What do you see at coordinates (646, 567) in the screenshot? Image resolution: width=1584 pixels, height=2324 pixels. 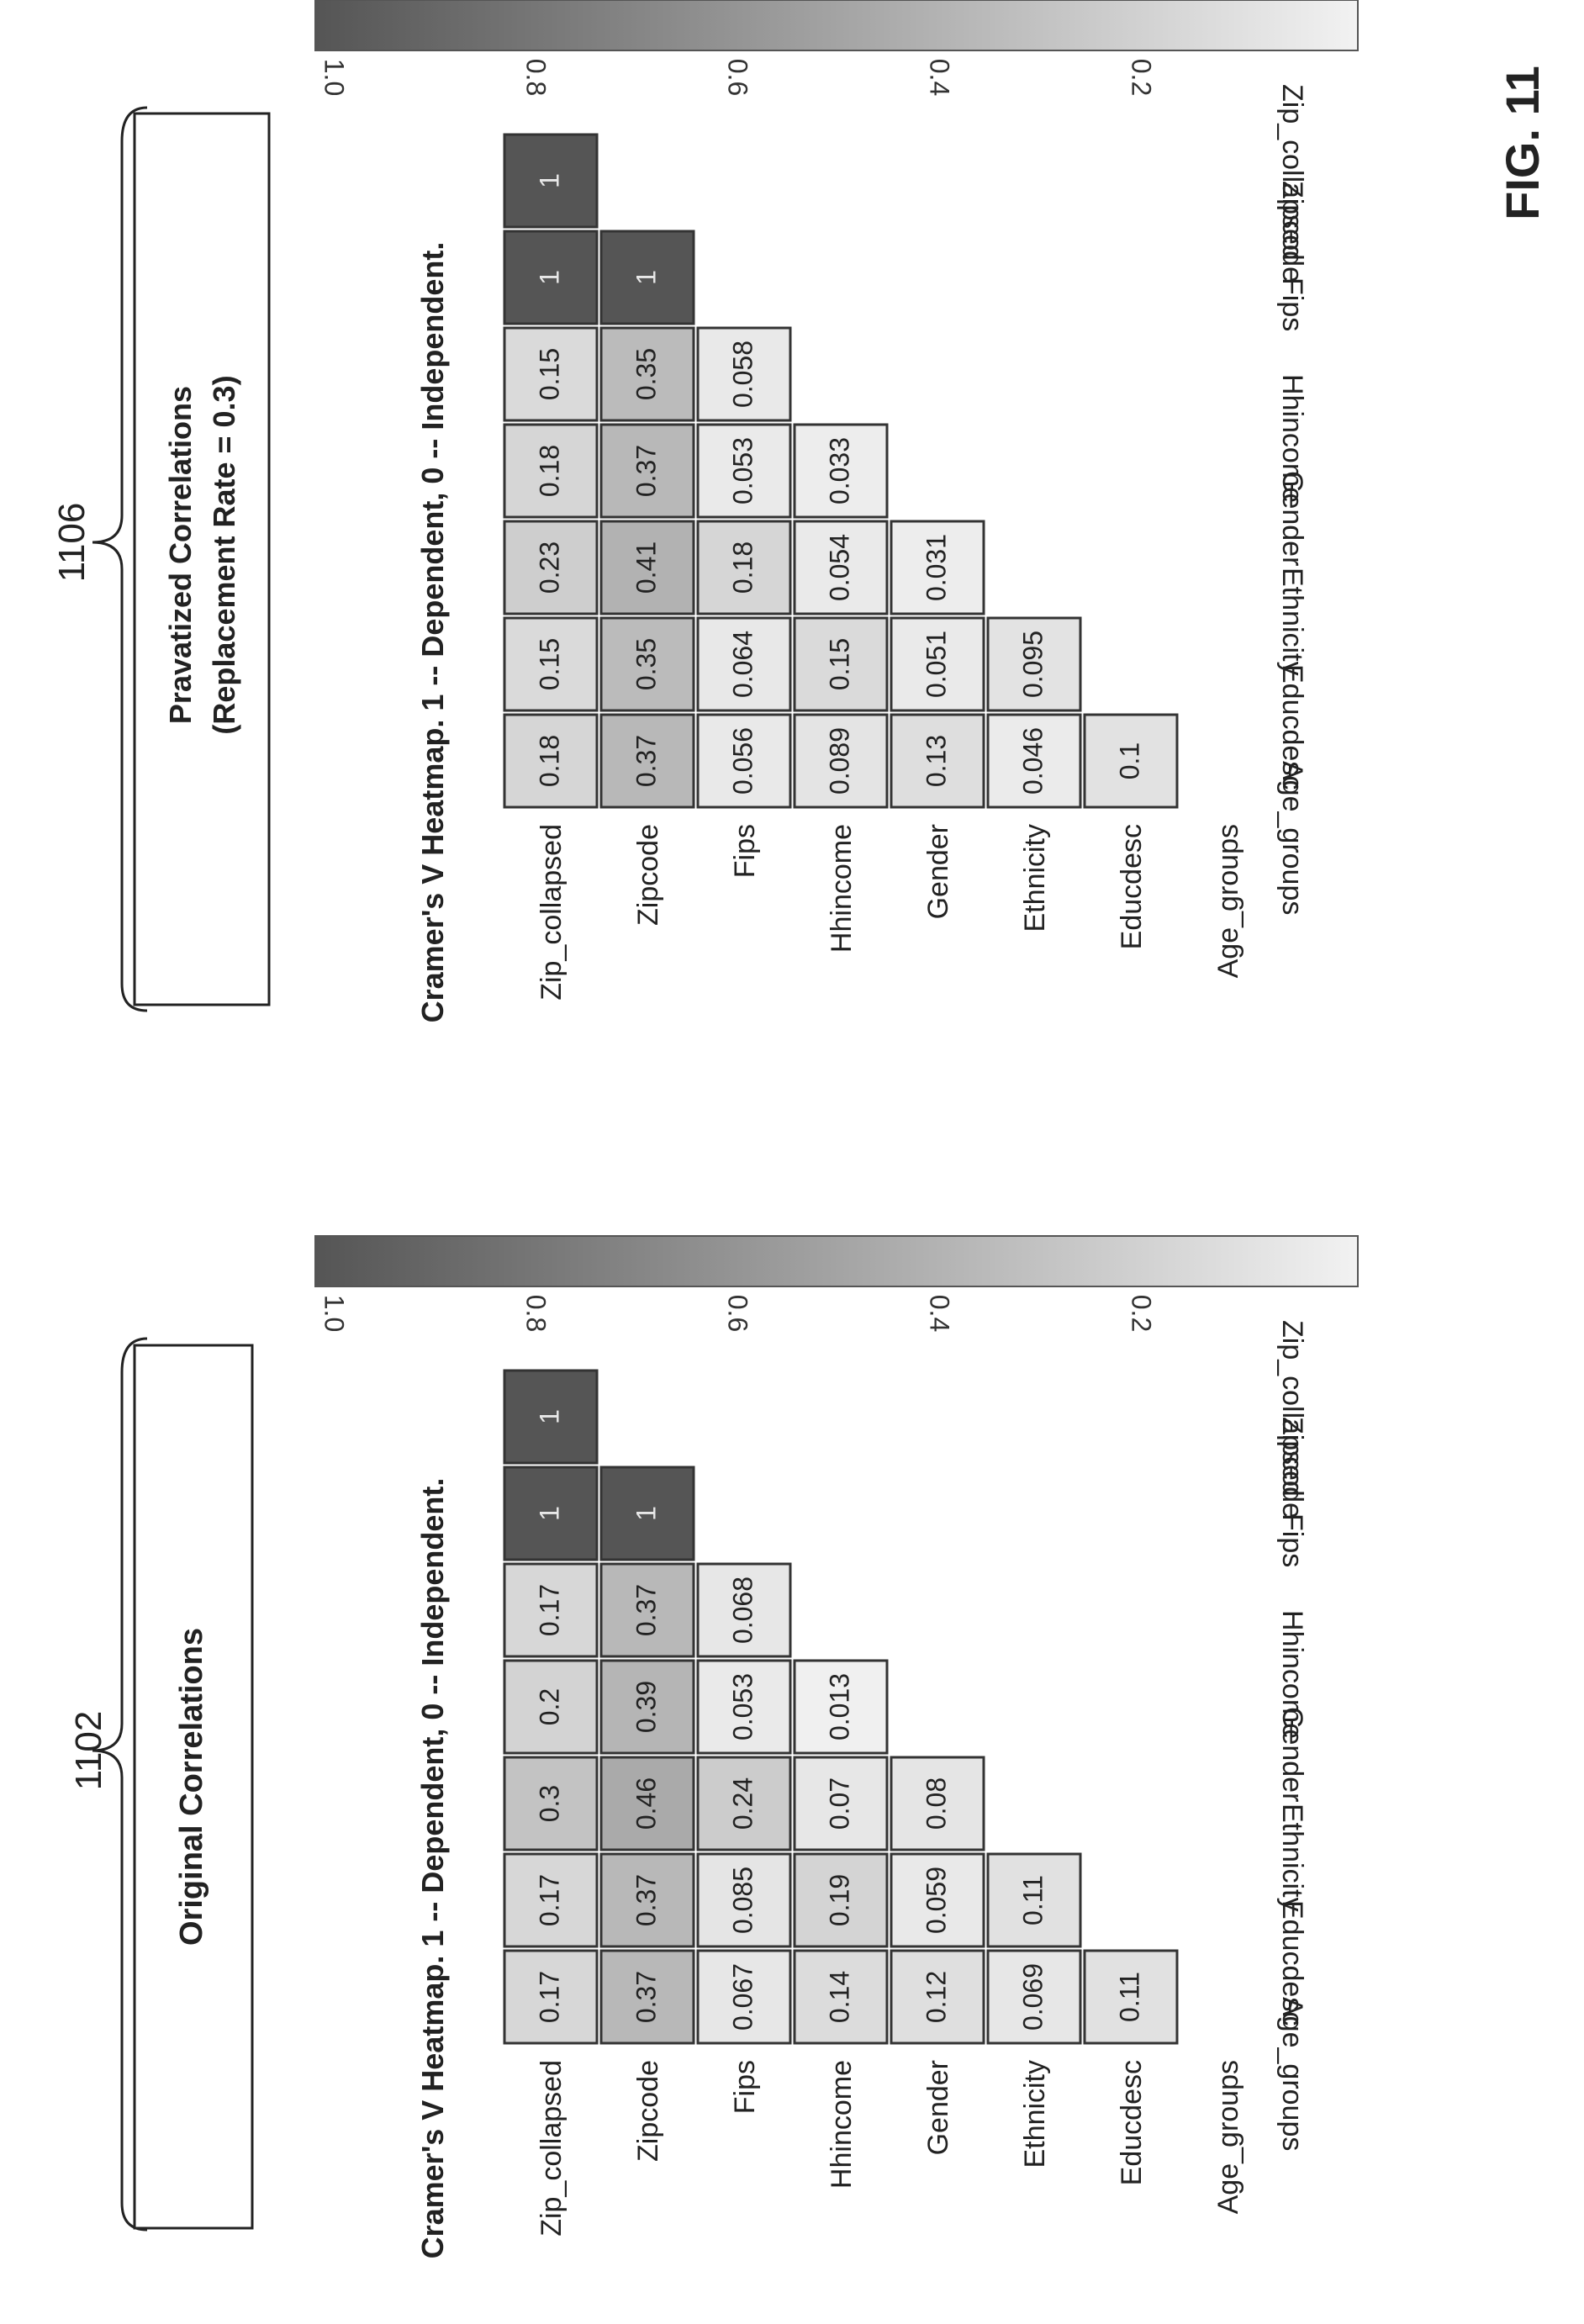 I see `cell-value-label: 0.41` at bounding box center [646, 567].